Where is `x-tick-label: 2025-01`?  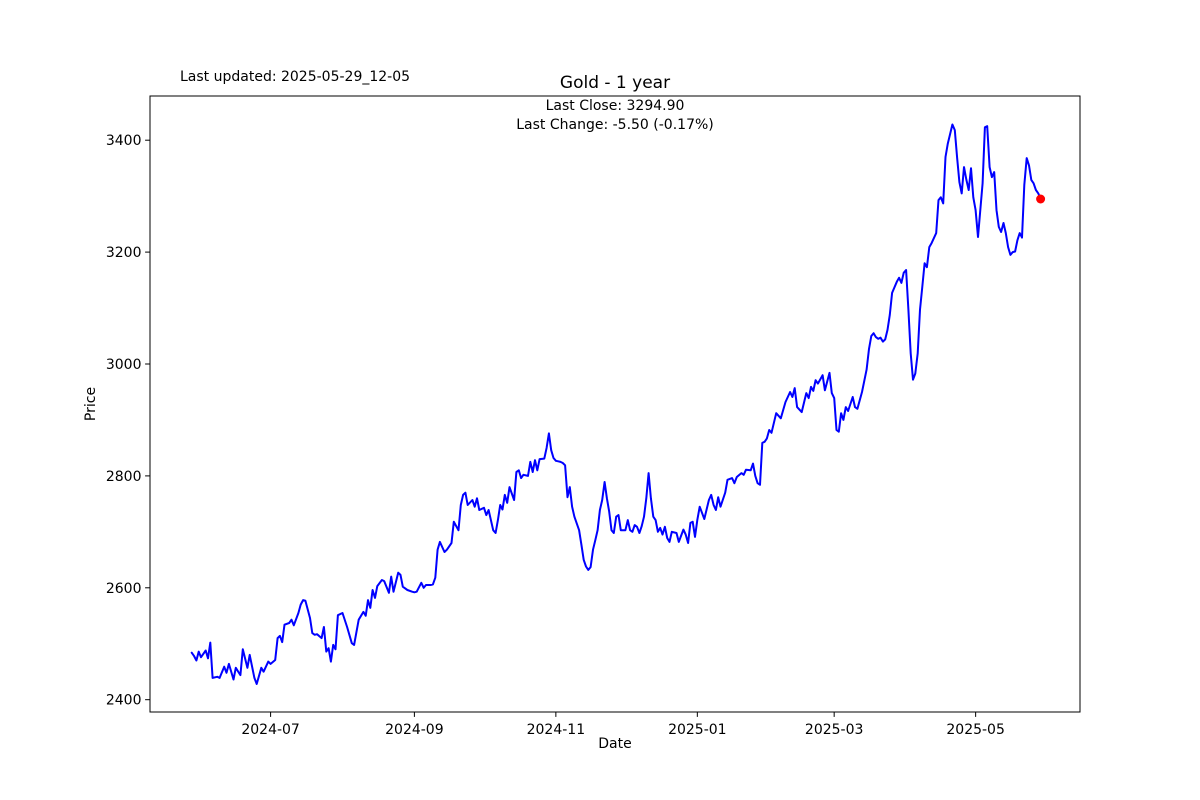 x-tick-label: 2025-01 is located at coordinates (697, 730).